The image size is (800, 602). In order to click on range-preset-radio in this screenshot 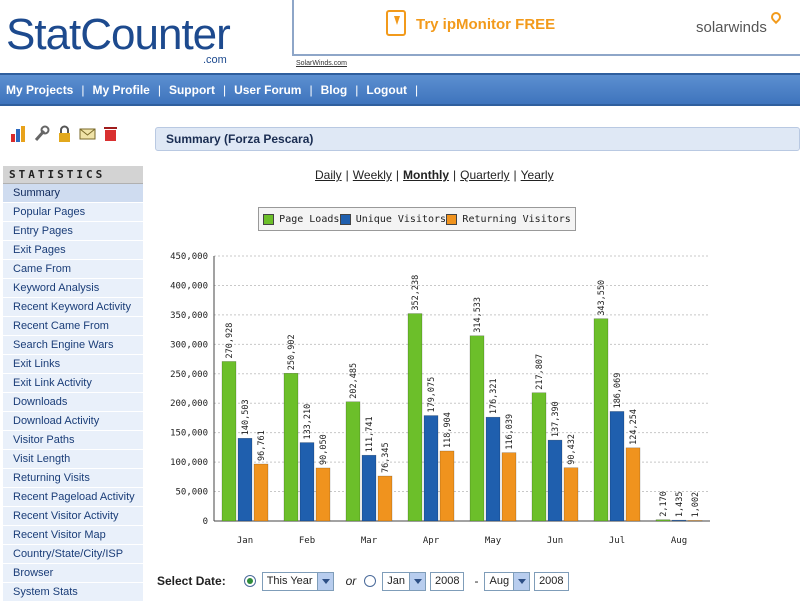, I will do `click(249, 581)`.